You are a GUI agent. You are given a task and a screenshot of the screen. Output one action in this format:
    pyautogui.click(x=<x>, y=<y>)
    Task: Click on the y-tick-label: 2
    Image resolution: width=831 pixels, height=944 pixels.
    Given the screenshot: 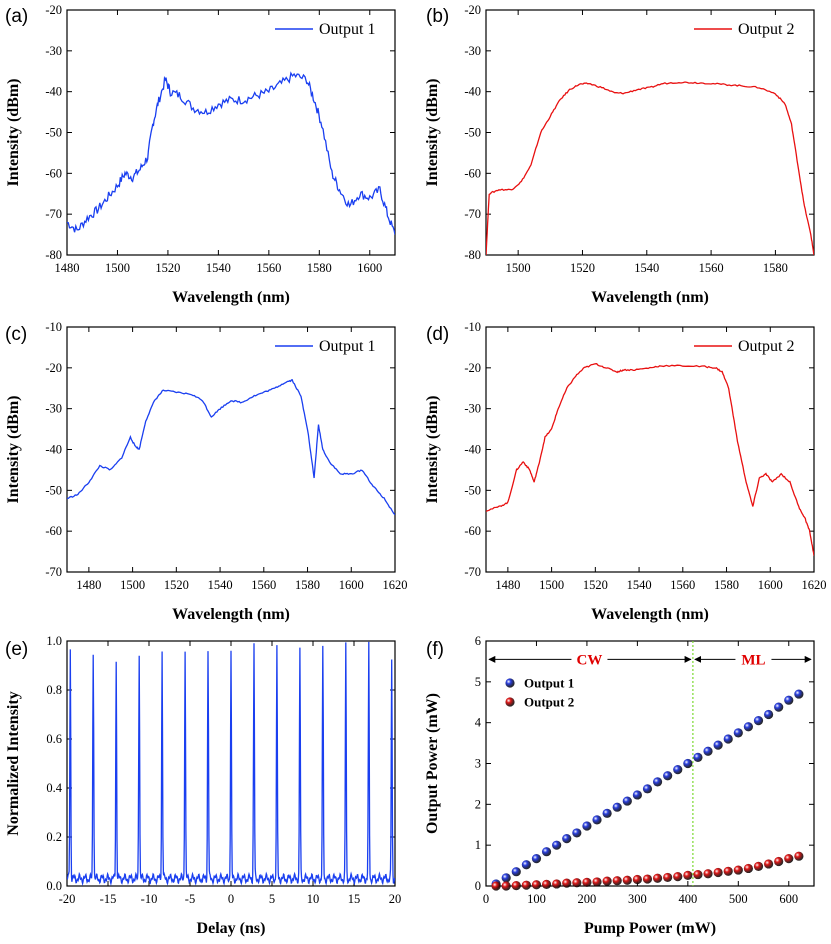 What is the action you would take?
    pyautogui.click(x=478, y=804)
    